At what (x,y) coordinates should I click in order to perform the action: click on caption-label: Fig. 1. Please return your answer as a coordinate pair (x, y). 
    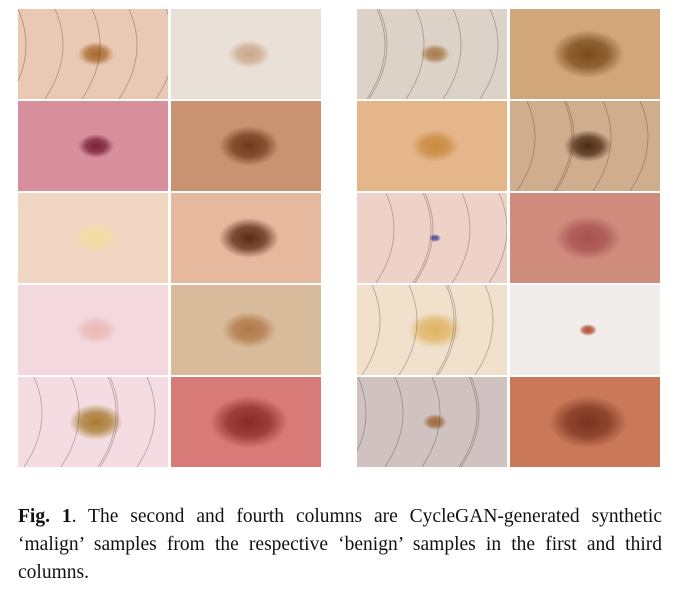
    Looking at the image, I should click on (45, 516).